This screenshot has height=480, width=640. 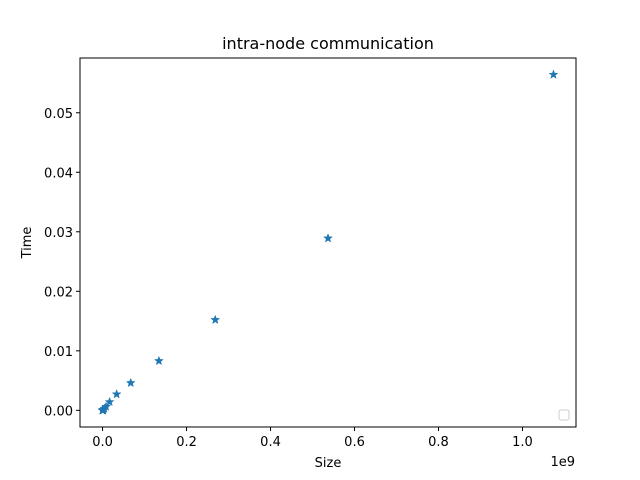 I want to click on x-tick-label: 0.2, so click(x=186, y=442).